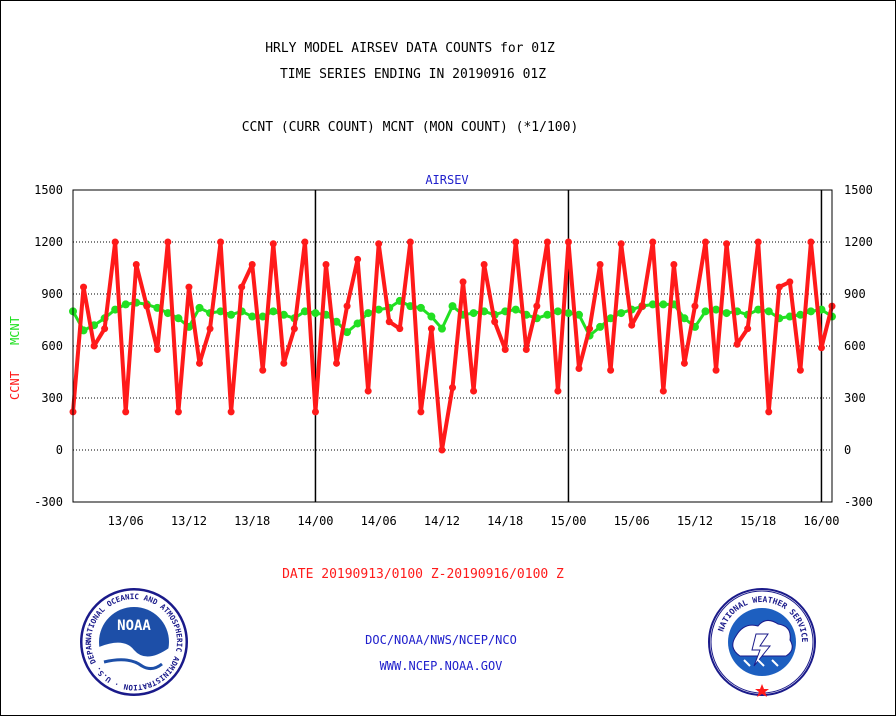 Image resolution: width=896 pixels, height=716 pixels. What do you see at coordinates (442, 521) in the screenshot?
I see `x-tick-label: 14/12` at bounding box center [442, 521].